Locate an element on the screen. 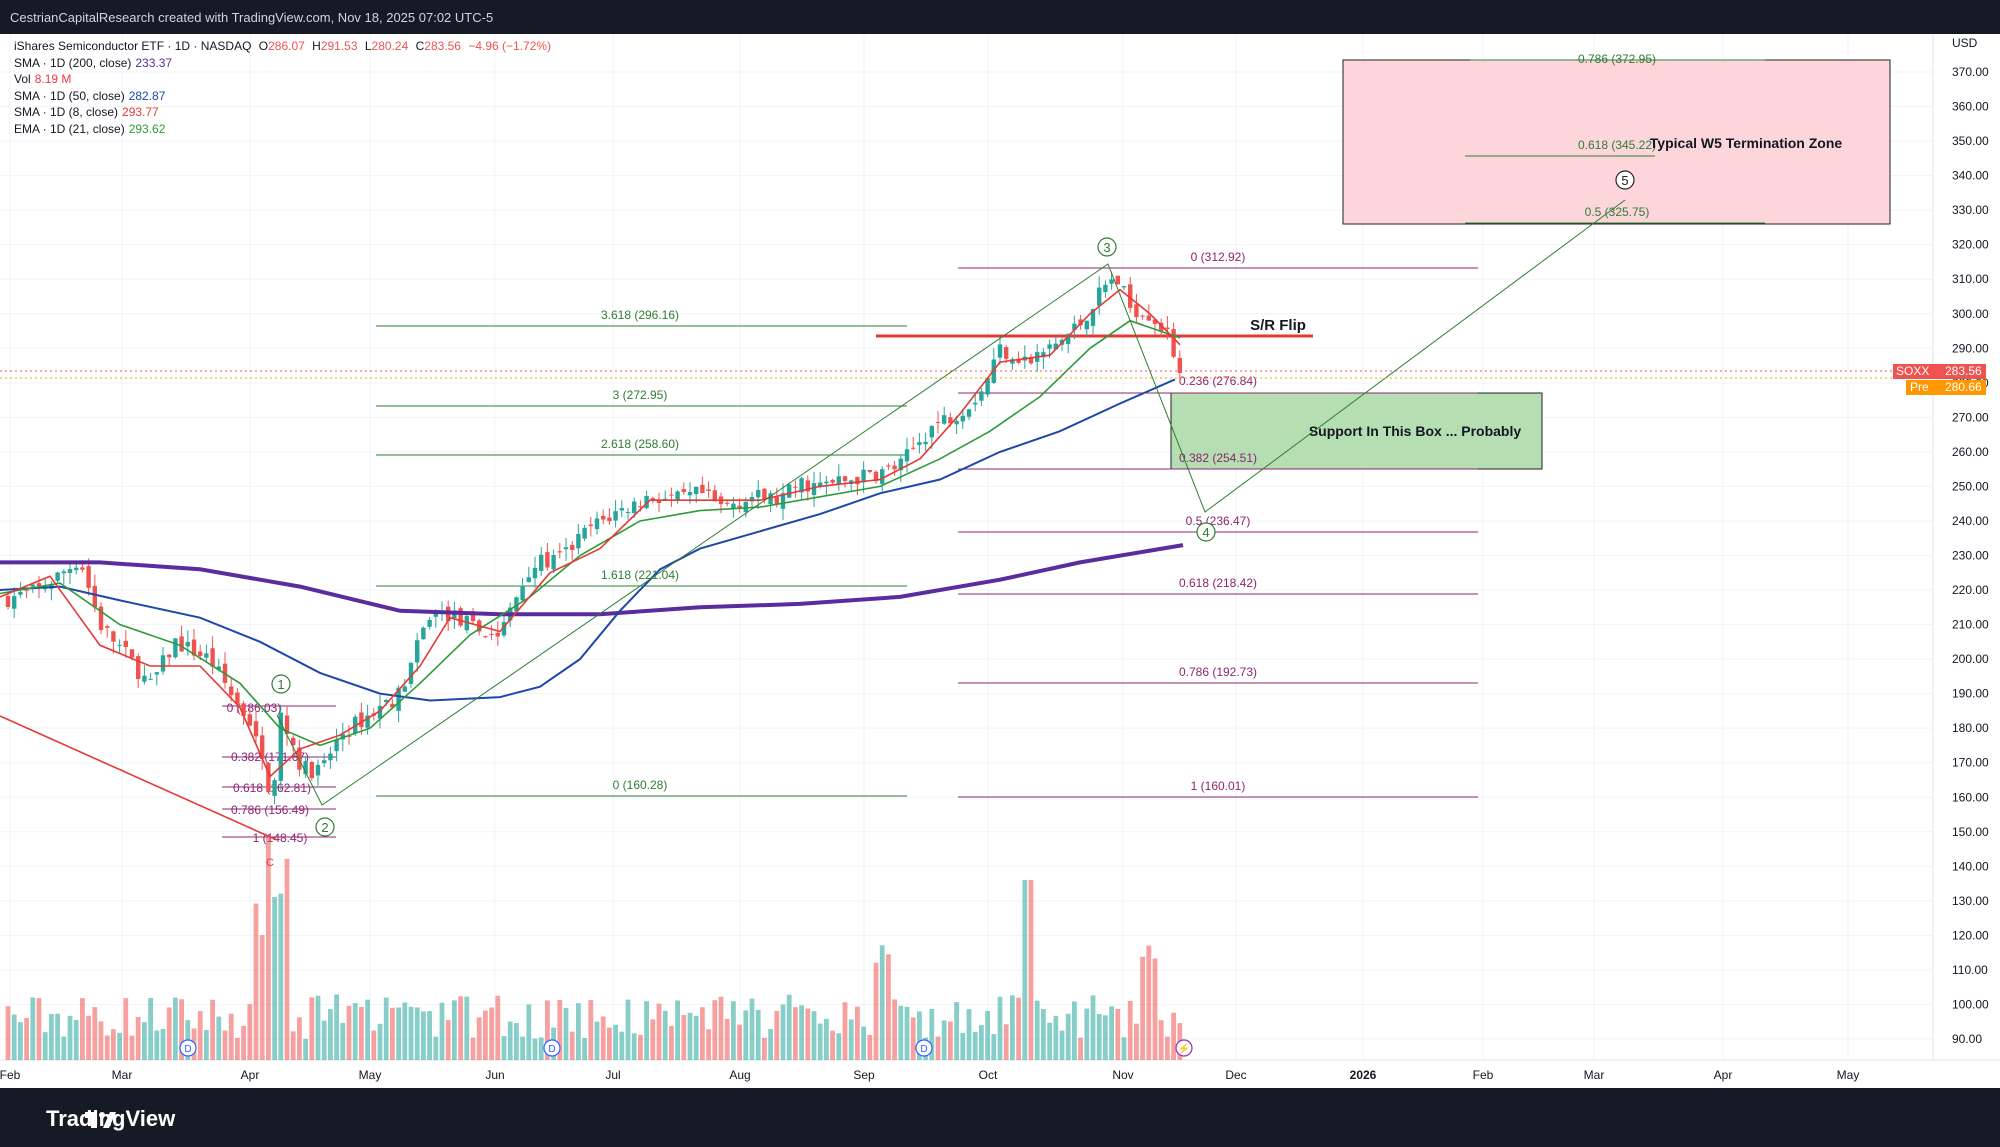 This screenshot has width=2000, height=1147. dividend-marker-3: D is located at coordinates (924, 1048).